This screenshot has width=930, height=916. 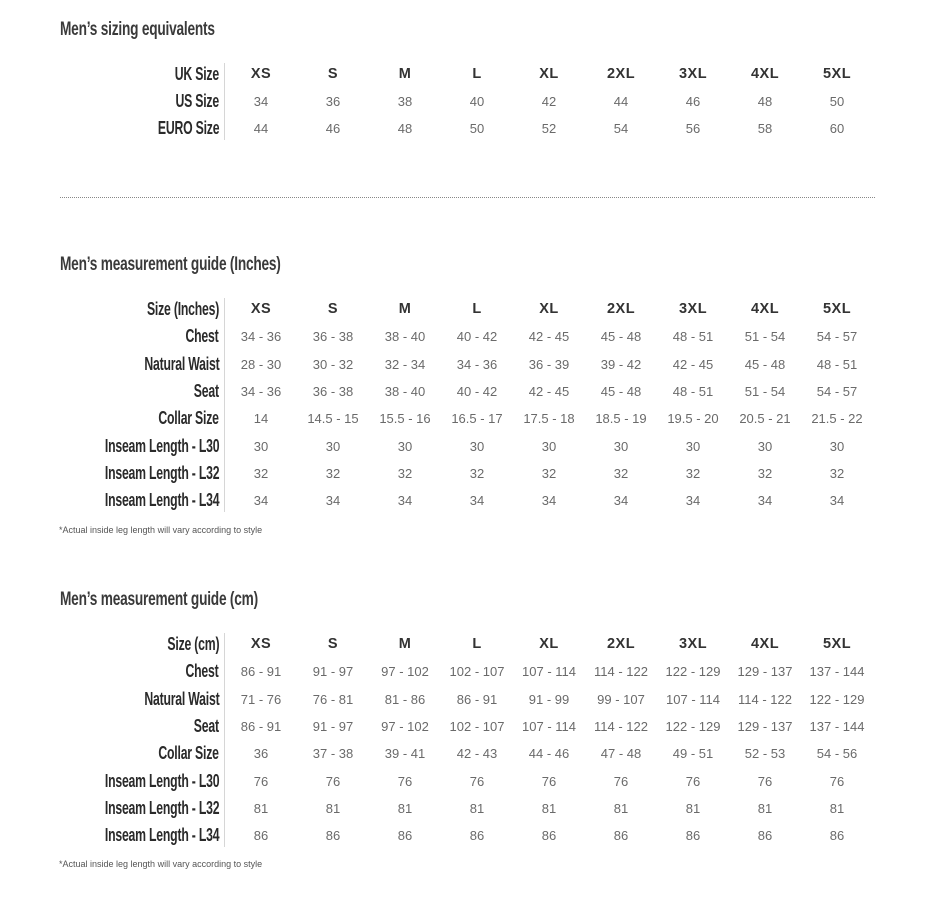 I want to click on table-cell: 19.5 - 20, so click(x=693, y=419).